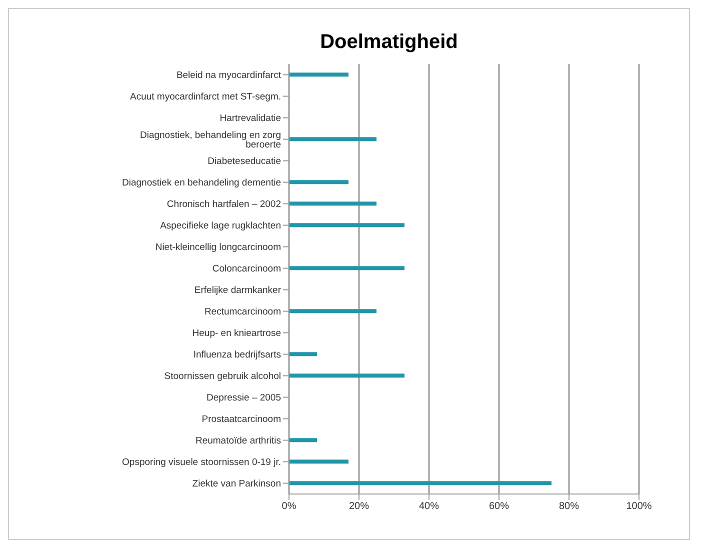  Describe the element at coordinates (389, 42) in the screenshot. I see `chart-title: Doelmatigheid` at that location.